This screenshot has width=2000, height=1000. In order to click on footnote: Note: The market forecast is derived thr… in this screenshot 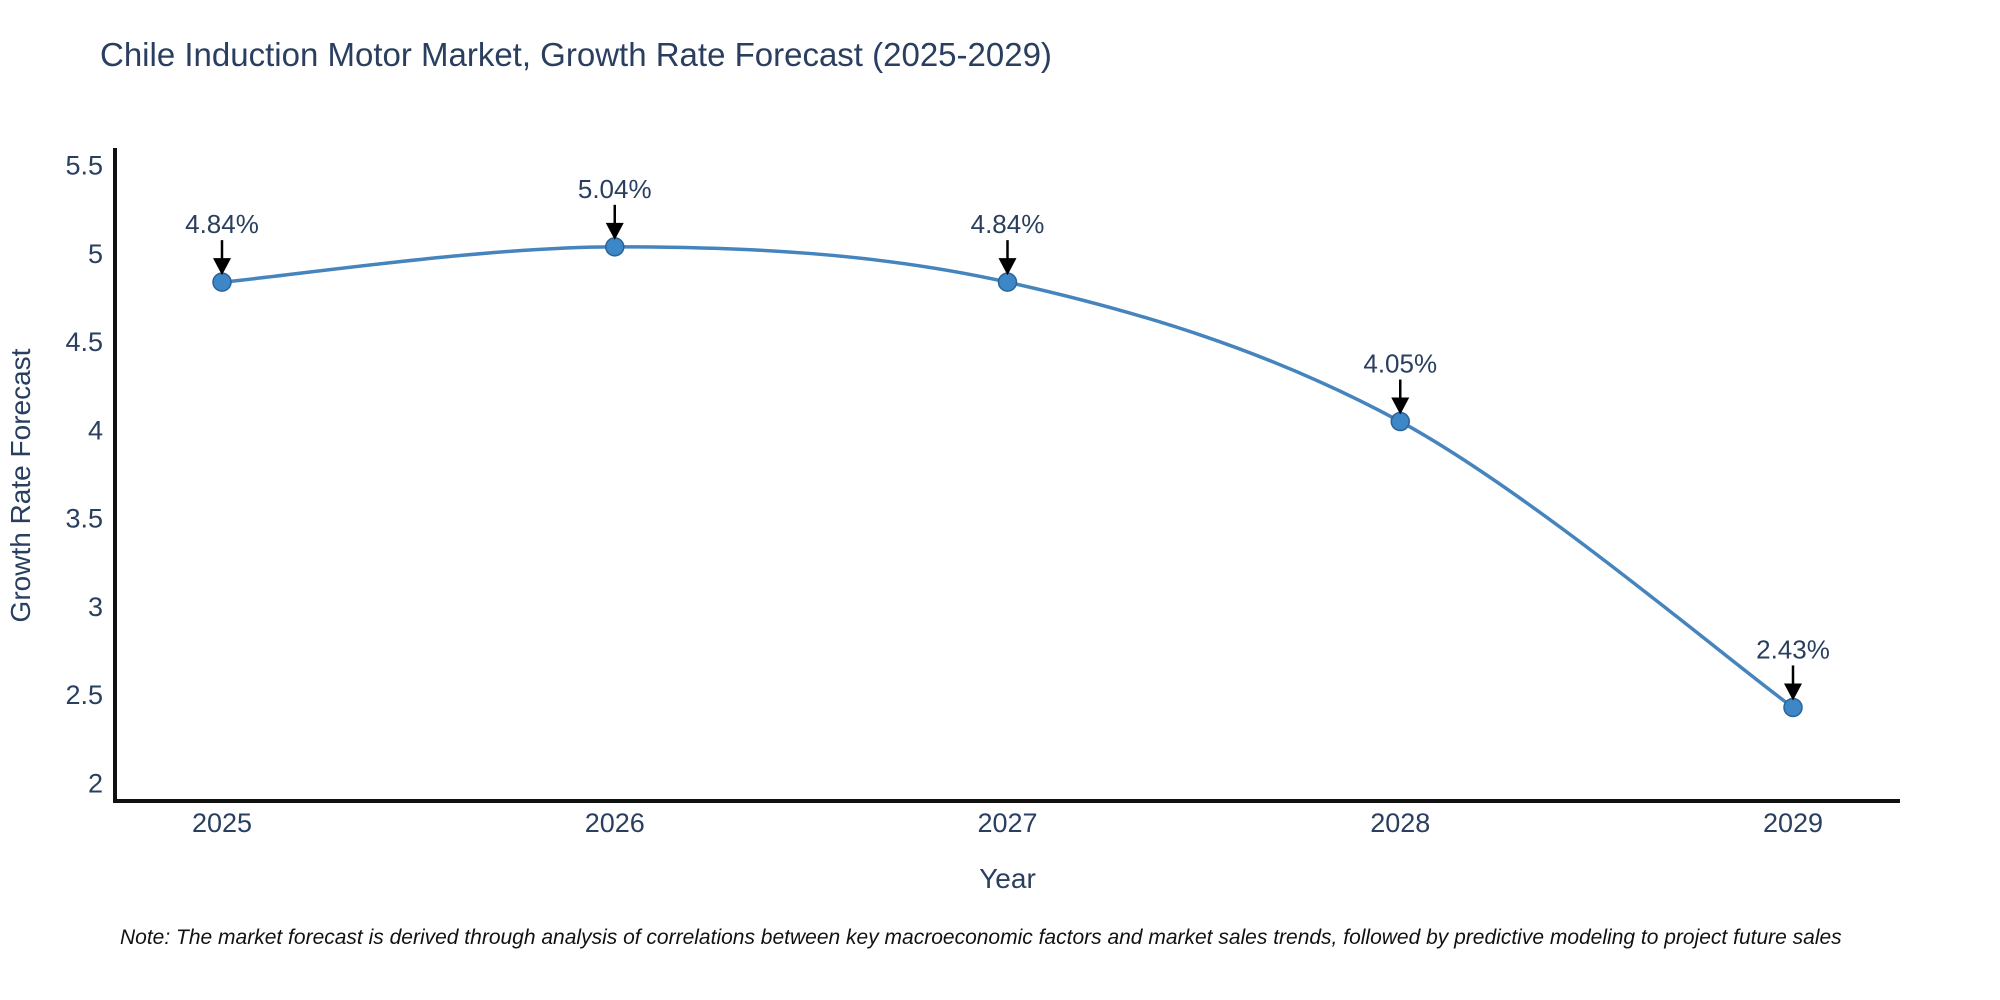, I will do `click(981, 937)`.